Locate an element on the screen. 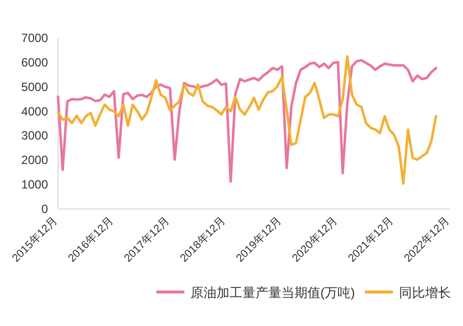  y-tick-label: 4000 is located at coordinates (34, 111).